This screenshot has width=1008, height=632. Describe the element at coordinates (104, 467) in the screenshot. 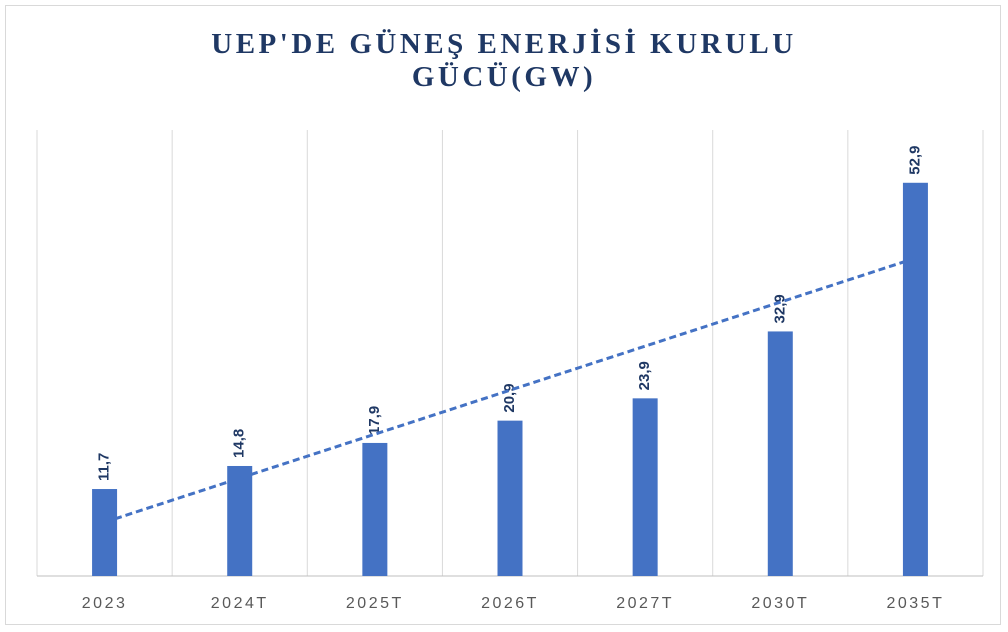

I see `data-label: 11,7` at that location.